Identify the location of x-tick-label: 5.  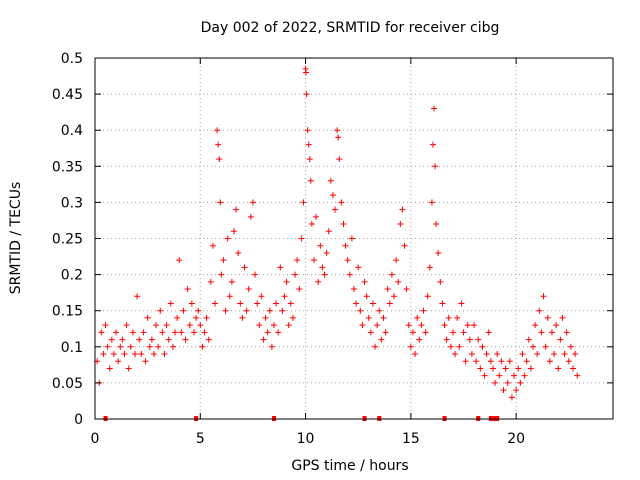
(200, 439).